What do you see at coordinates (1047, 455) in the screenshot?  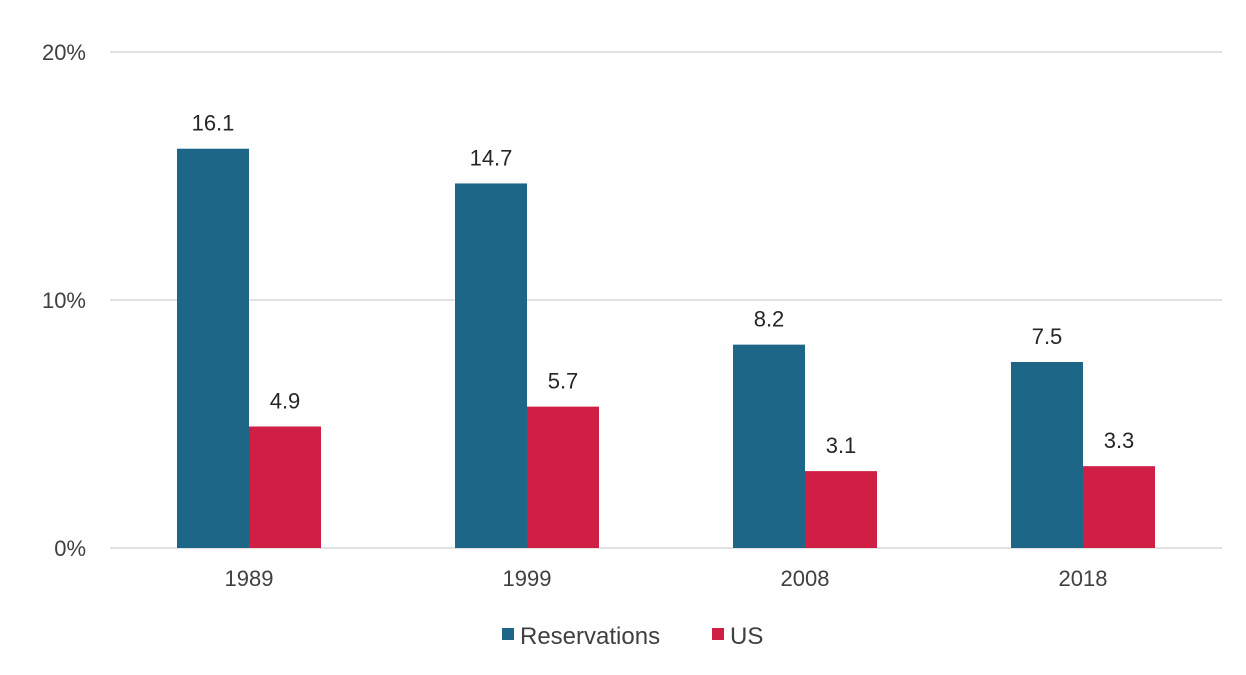 I see `bar-reservations-2018` at bounding box center [1047, 455].